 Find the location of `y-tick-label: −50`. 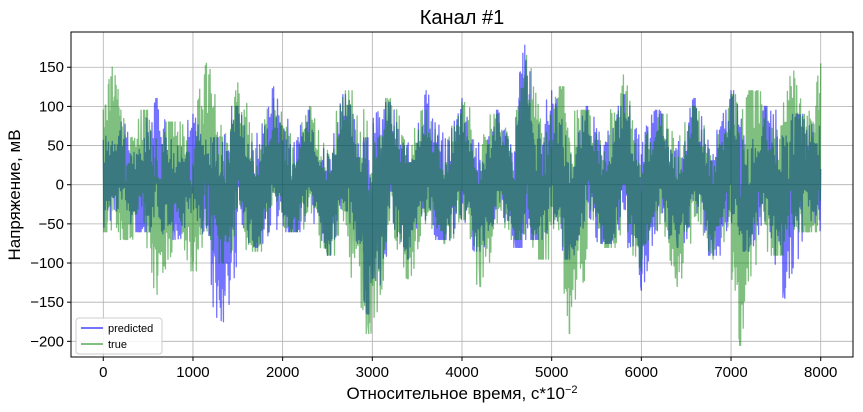

y-tick-label: −50 is located at coordinates (51, 224).